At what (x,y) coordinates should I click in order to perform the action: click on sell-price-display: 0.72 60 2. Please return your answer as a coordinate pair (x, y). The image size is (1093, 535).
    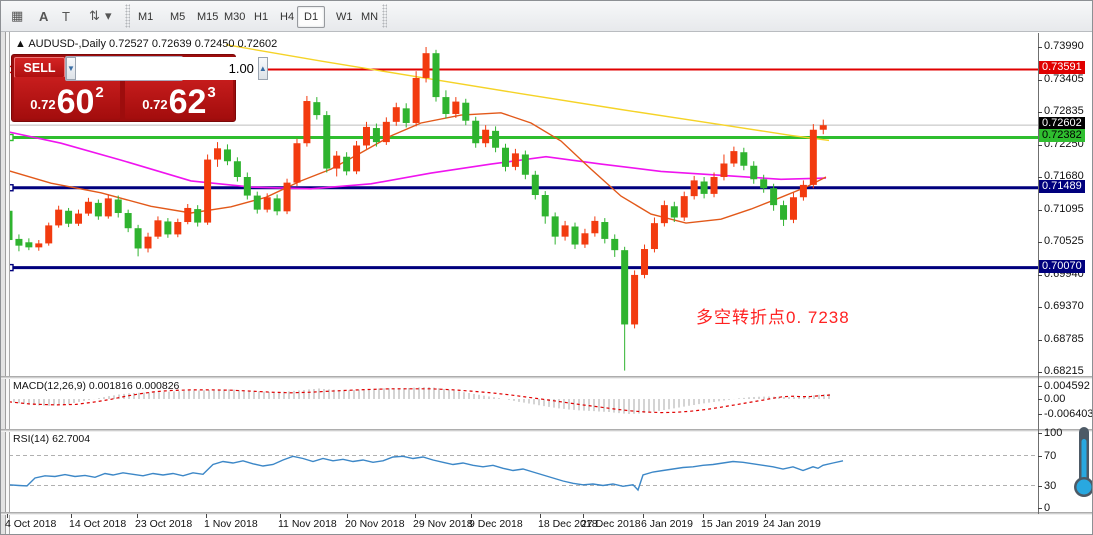
    Looking at the image, I should click on (67, 98).